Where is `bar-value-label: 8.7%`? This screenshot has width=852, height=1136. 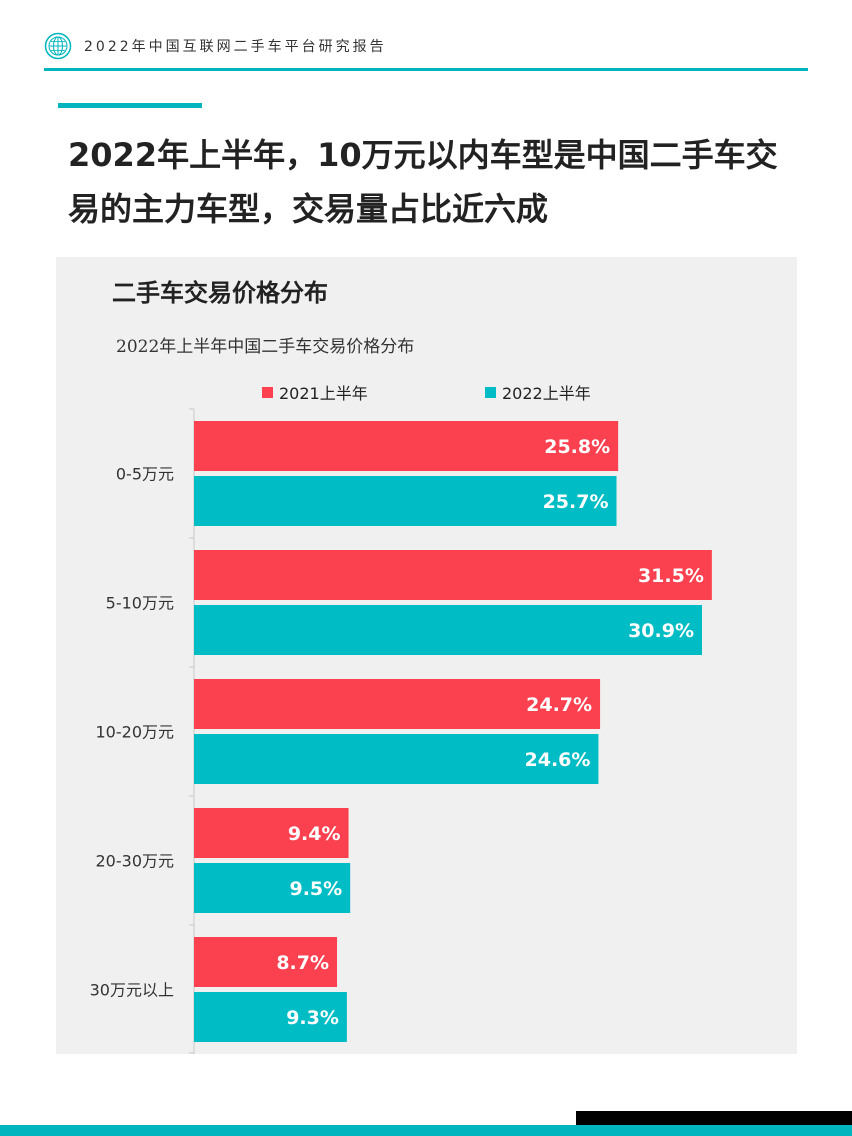 bar-value-label: 8.7% is located at coordinates (302, 963).